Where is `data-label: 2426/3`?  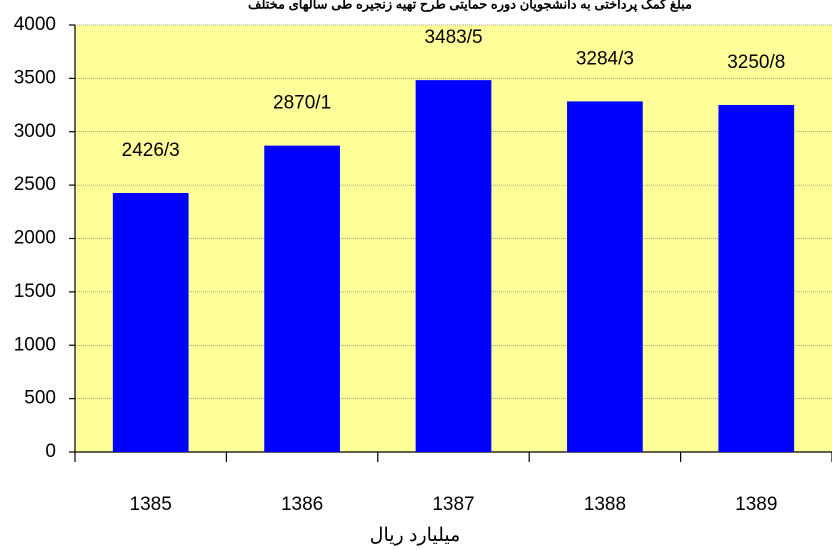 data-label: 2426/3 is located at coordinates (151, 150).